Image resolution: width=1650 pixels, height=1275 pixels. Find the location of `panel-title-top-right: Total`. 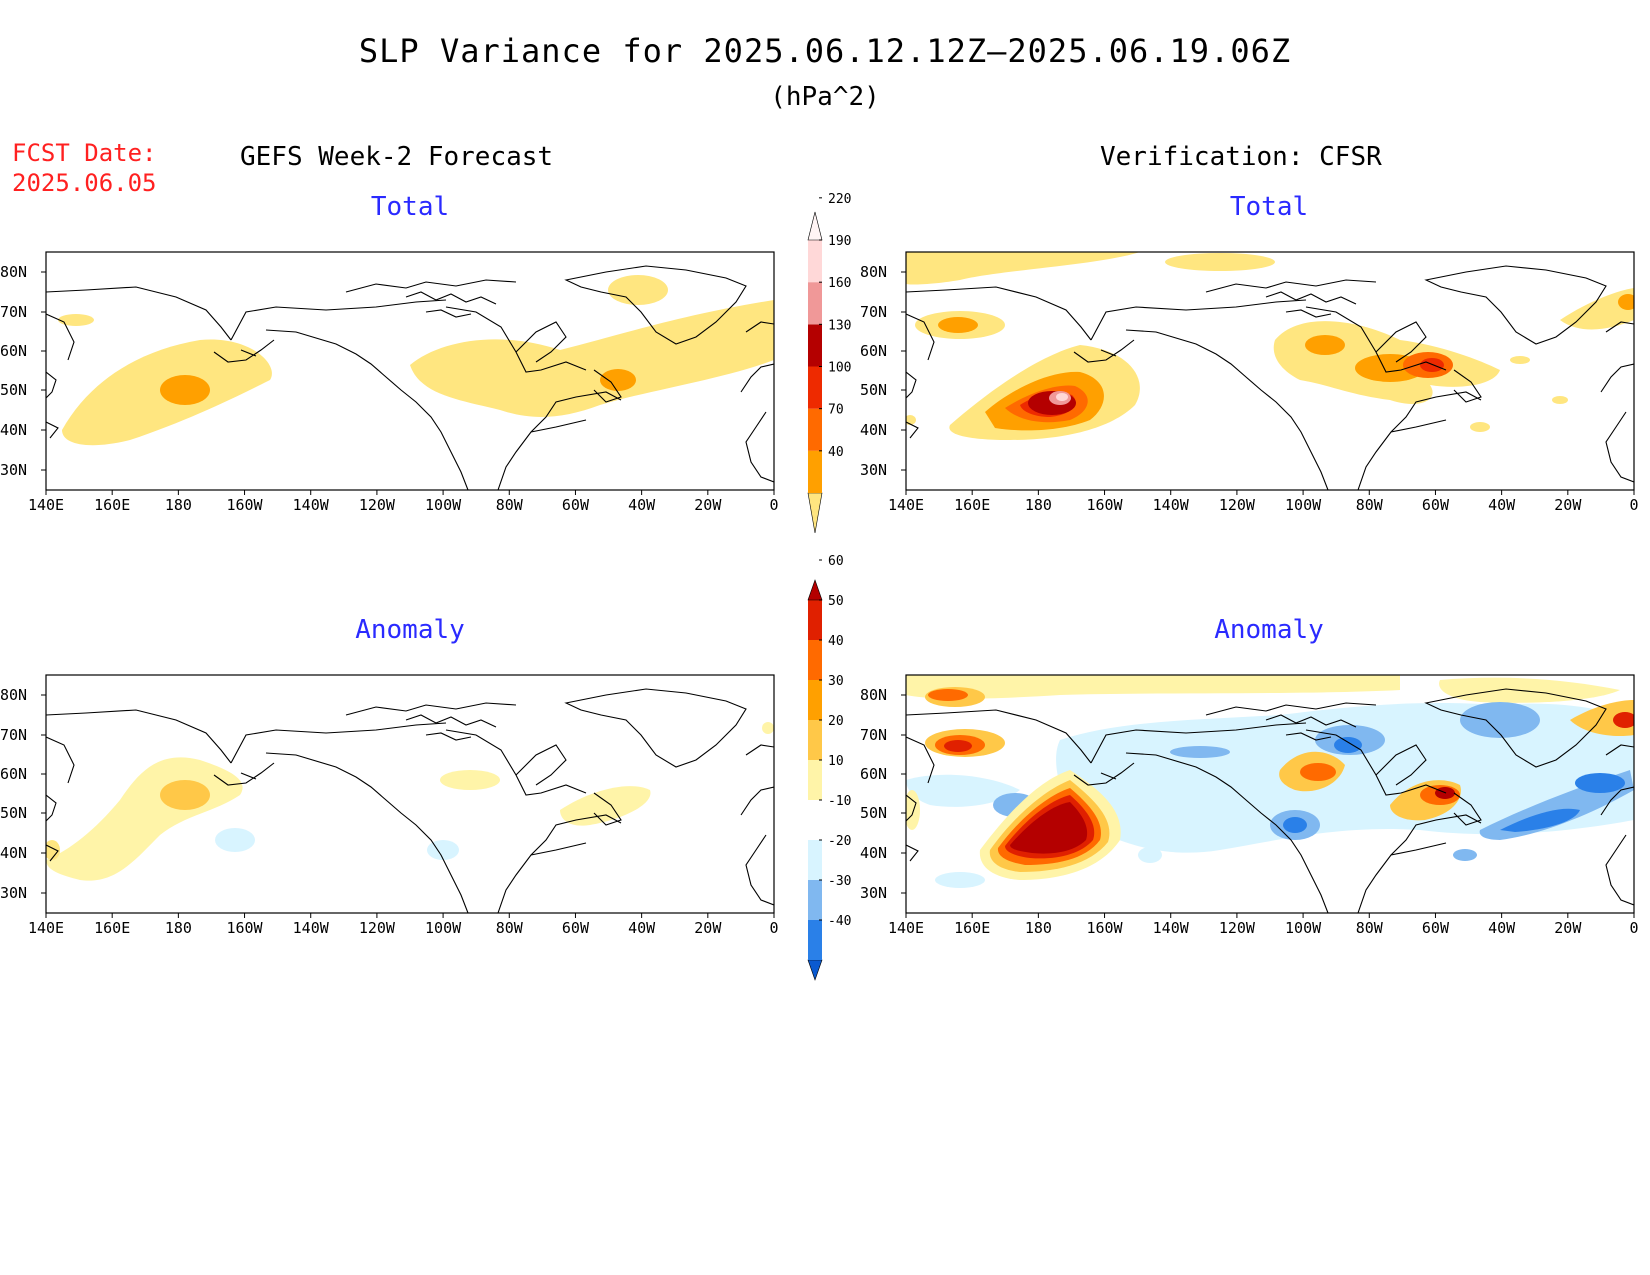

panel-title-top-right: Total is located at coordinates (1269, 207).